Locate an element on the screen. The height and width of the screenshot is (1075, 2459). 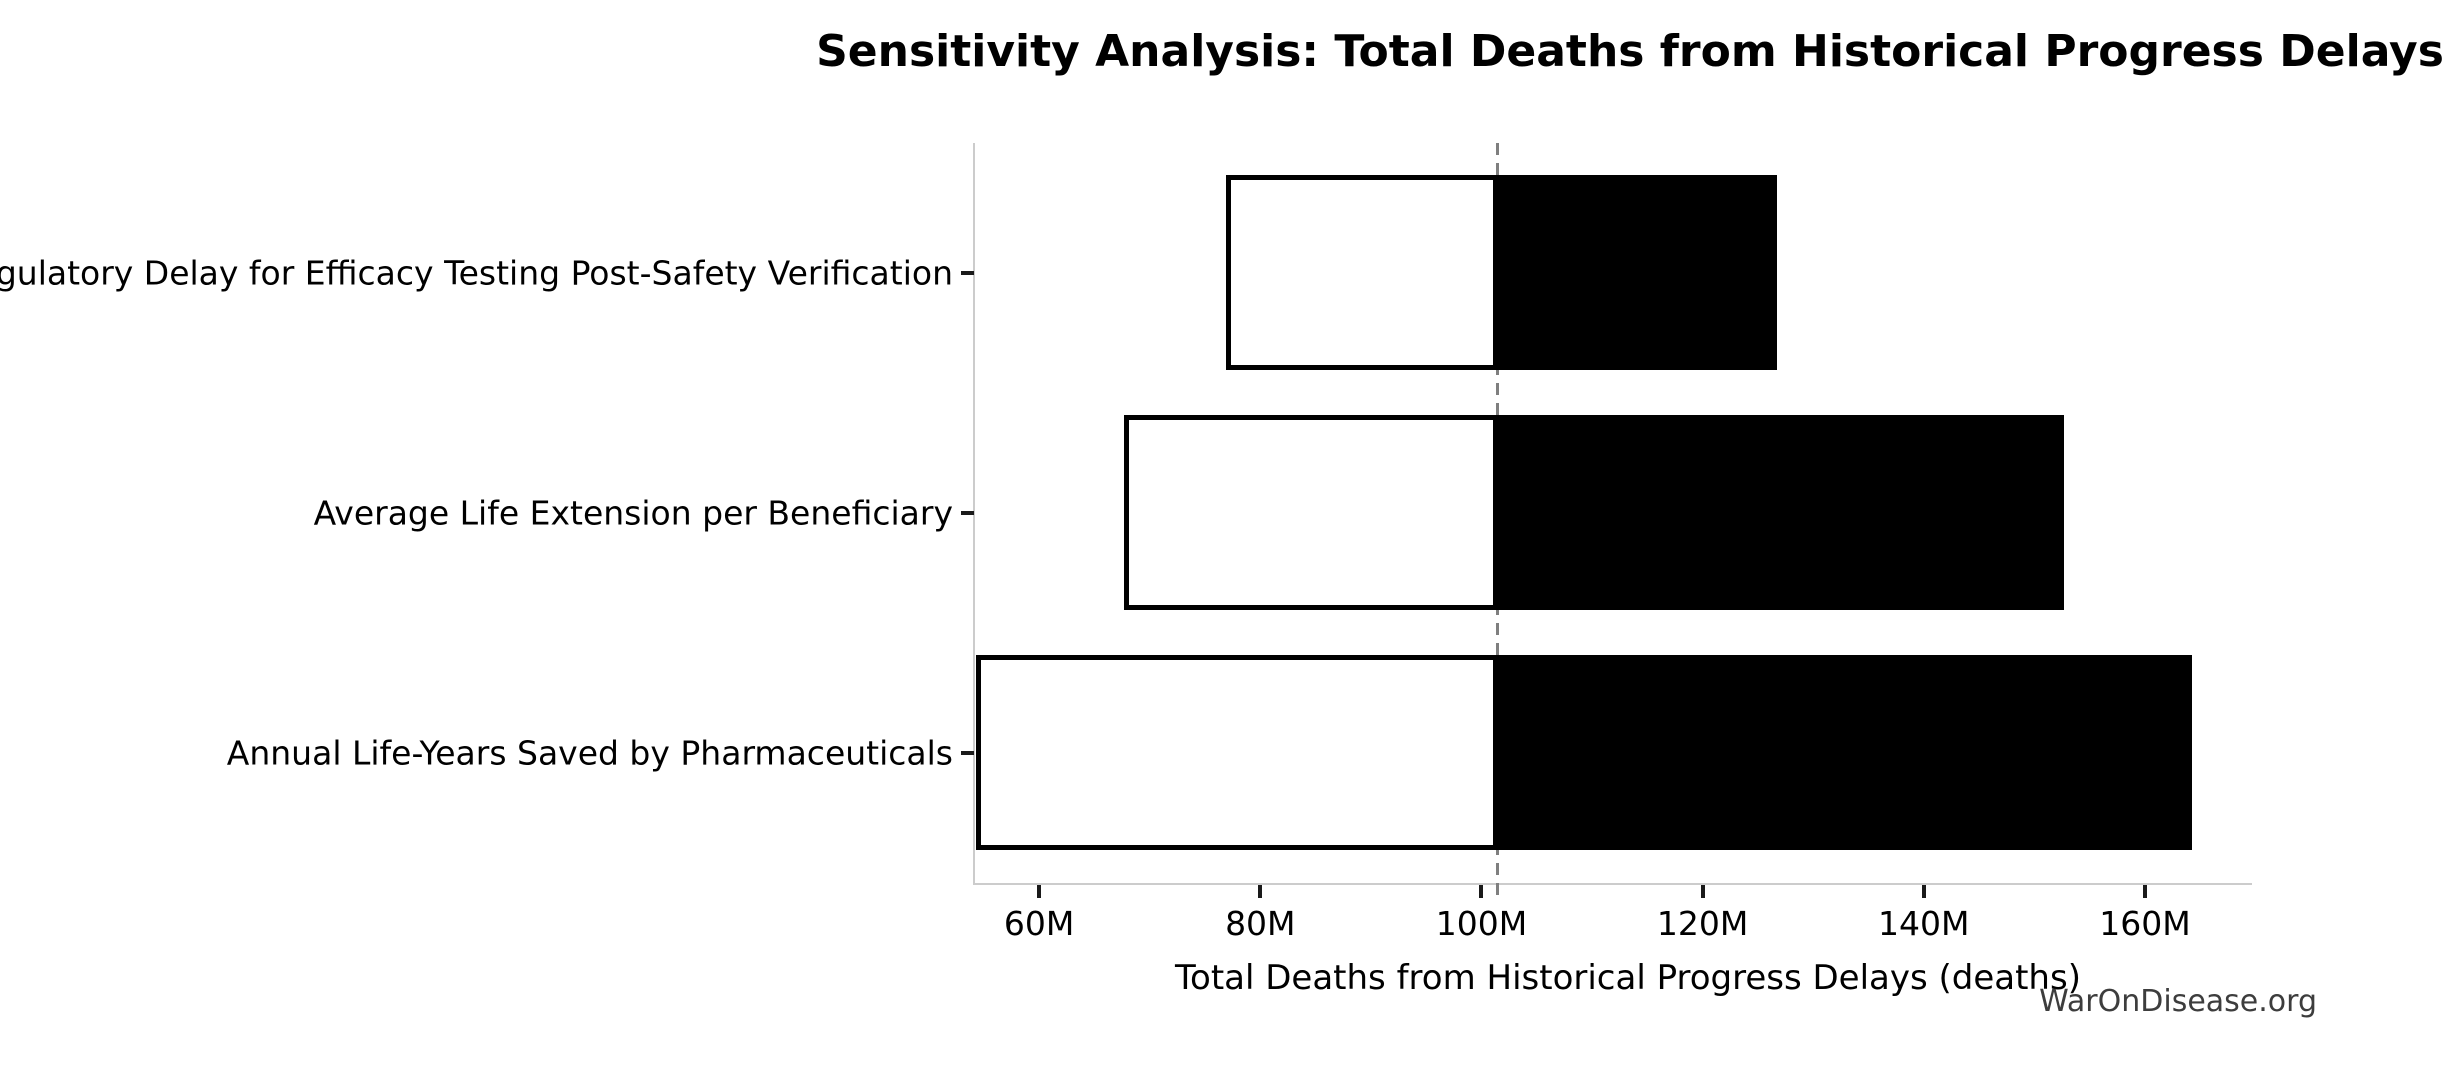
x-tick-label: 80M is located at coordinates (1260, 923).